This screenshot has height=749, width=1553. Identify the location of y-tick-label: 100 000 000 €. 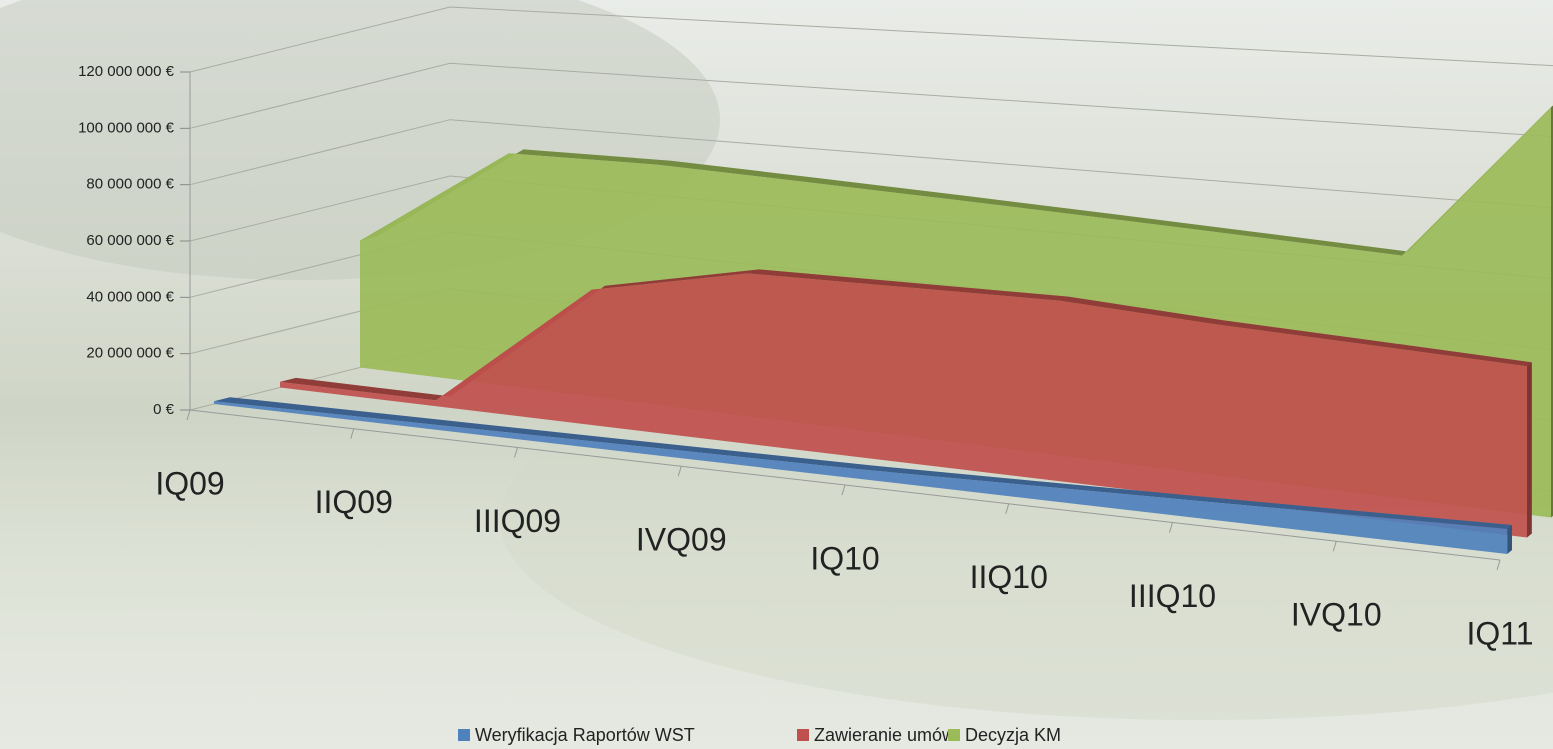
(126, 127).